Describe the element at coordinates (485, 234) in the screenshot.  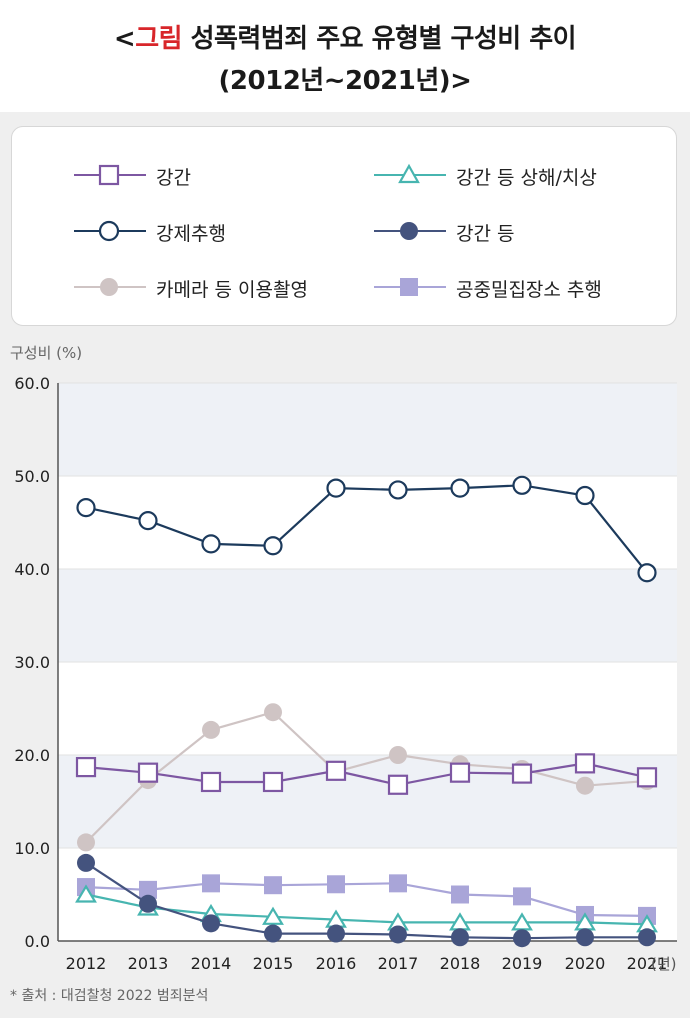
I see `legend-label: 강간 등` at that location.